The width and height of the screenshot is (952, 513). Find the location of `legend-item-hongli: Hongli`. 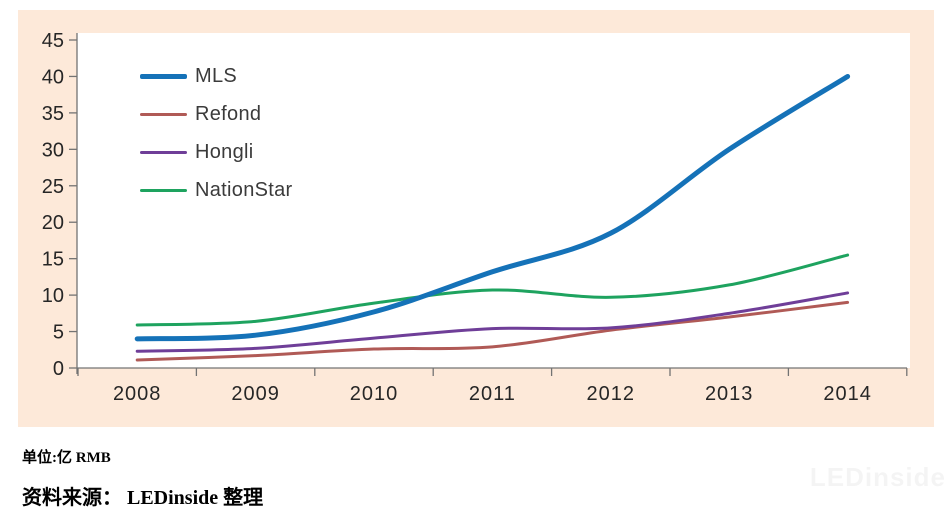

legend-item-hongli: Hongli is located at coordinates (216, 152).